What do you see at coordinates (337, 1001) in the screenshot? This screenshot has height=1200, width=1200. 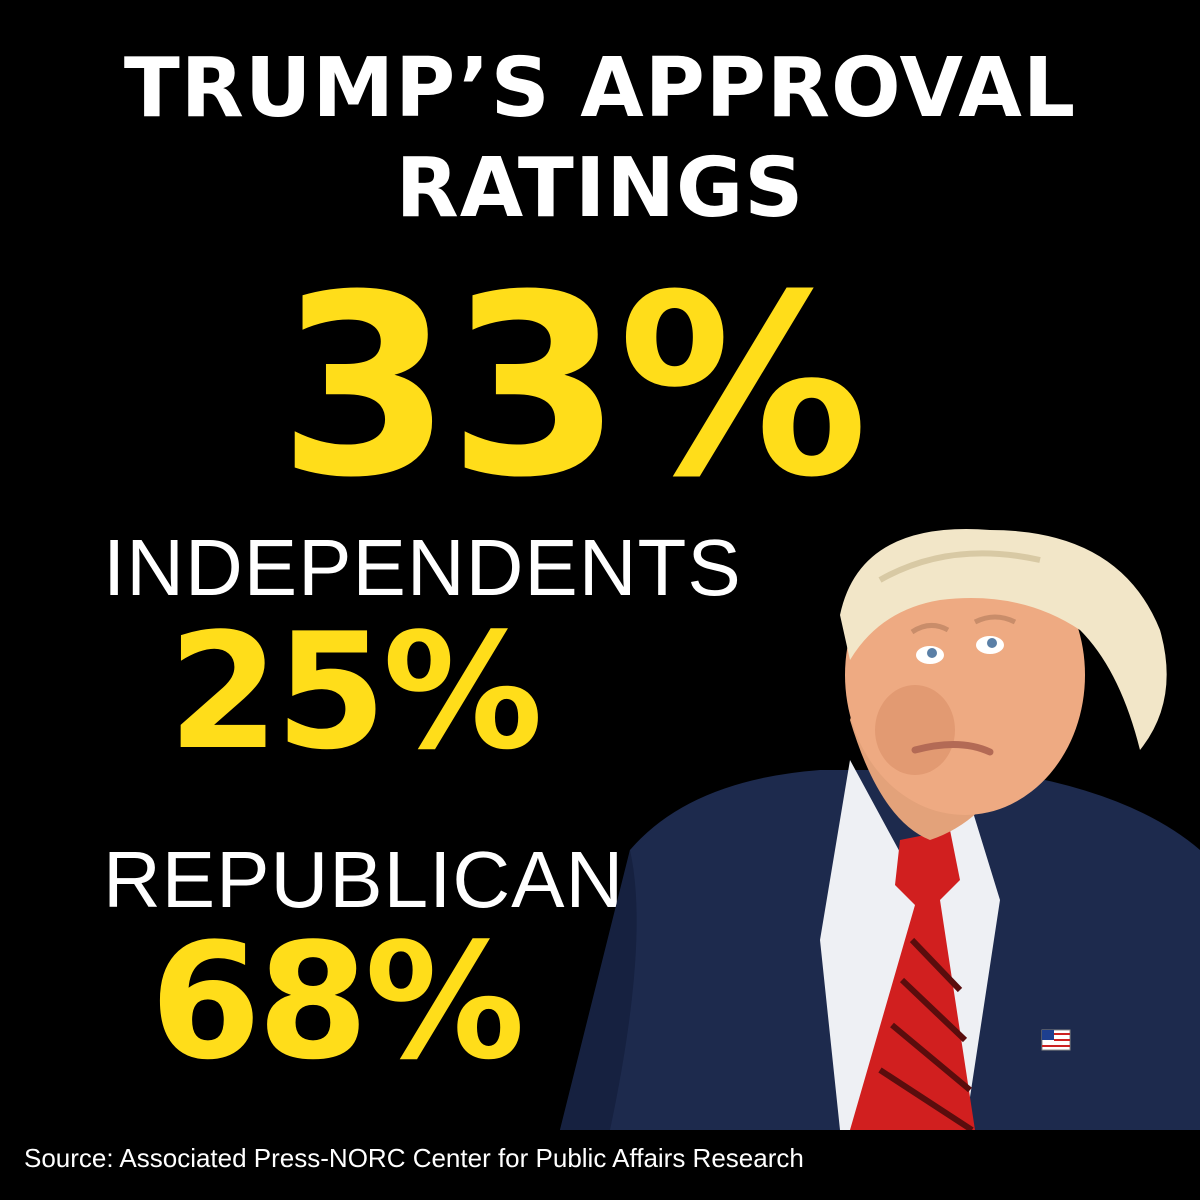 I see `republicans-approval-value: 68%` at bounding box center [337, 1001].